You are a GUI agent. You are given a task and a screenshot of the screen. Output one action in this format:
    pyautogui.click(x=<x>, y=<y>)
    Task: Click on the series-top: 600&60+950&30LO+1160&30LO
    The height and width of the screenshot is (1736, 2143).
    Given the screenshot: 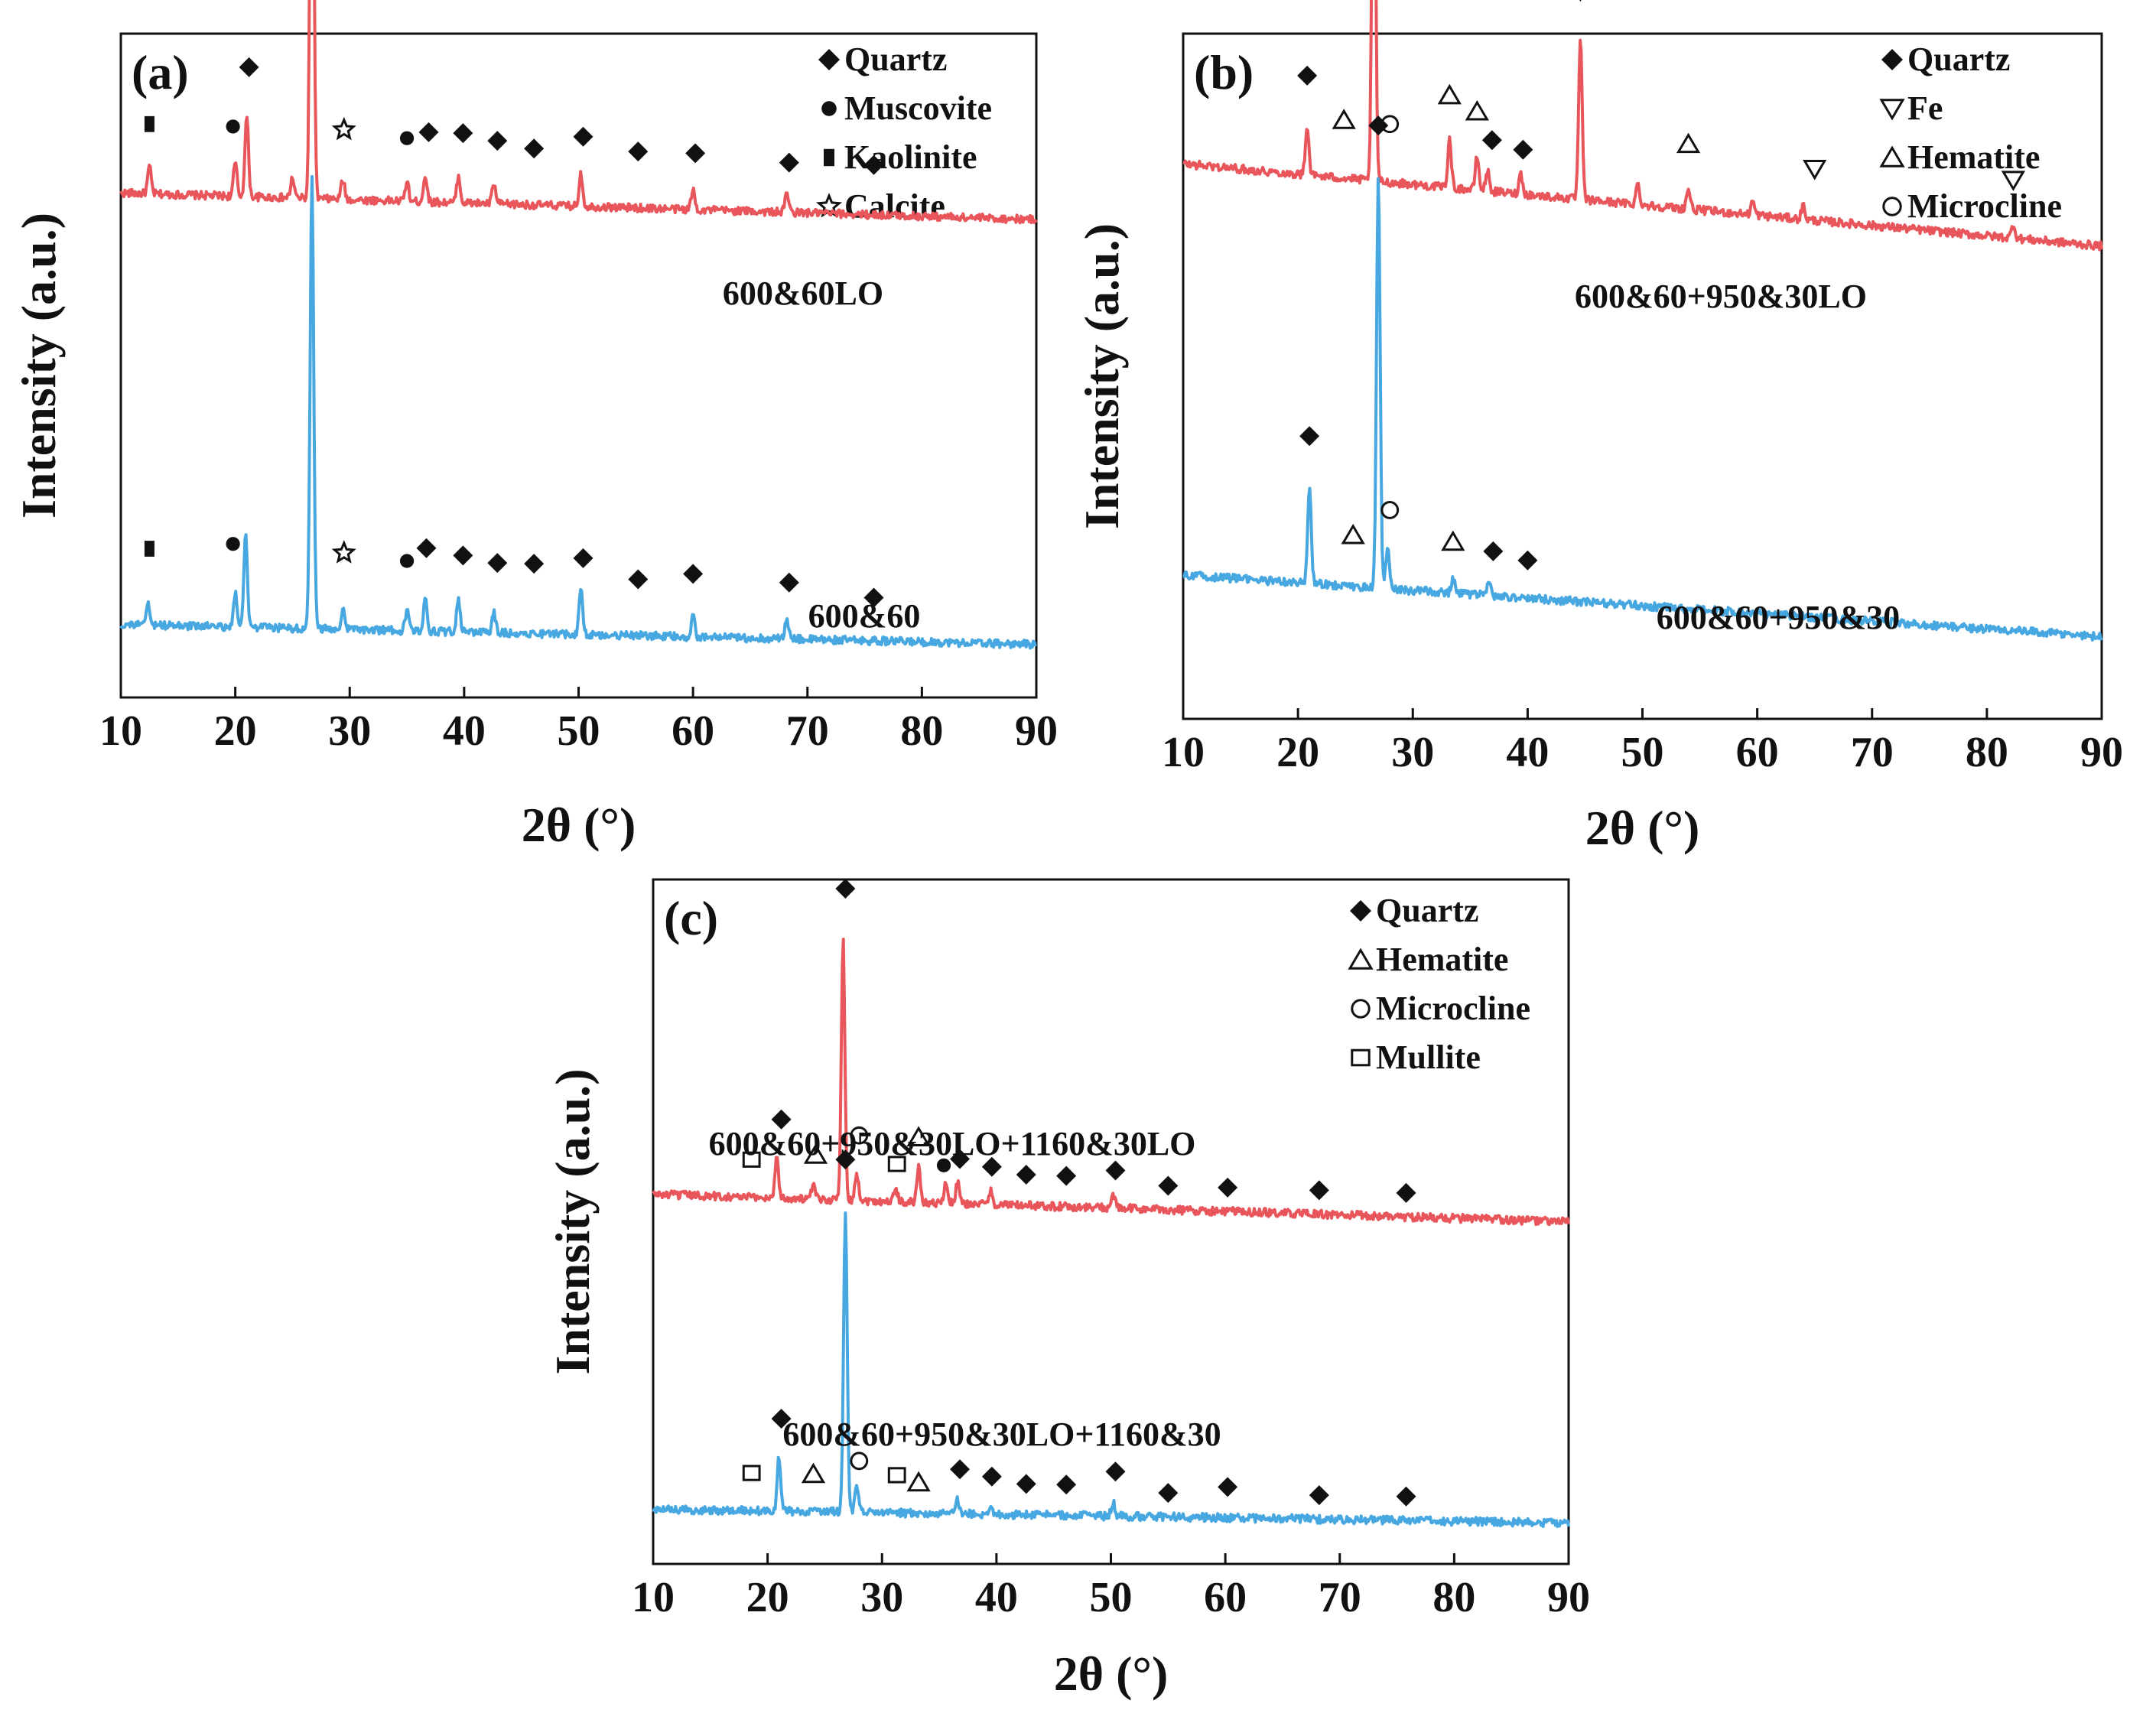 What is the action you would take?
    pyautogui.click(x=1111, y=1052)
    